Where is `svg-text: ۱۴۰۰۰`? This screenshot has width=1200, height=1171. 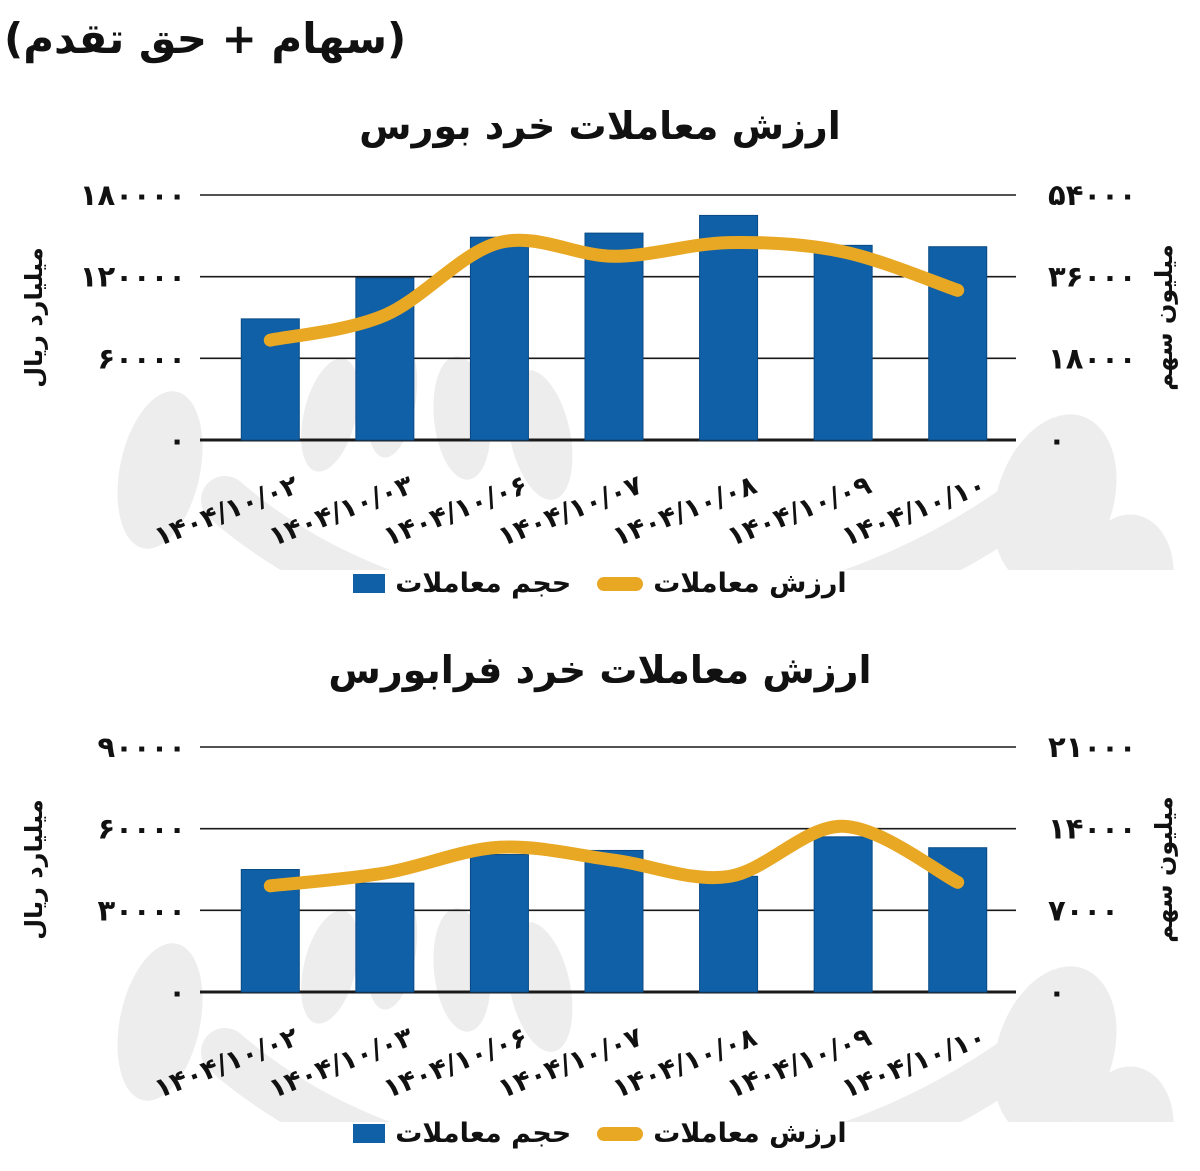
svg-text: ۱۴۰۰۰ is located at coordinates (1092, 829).